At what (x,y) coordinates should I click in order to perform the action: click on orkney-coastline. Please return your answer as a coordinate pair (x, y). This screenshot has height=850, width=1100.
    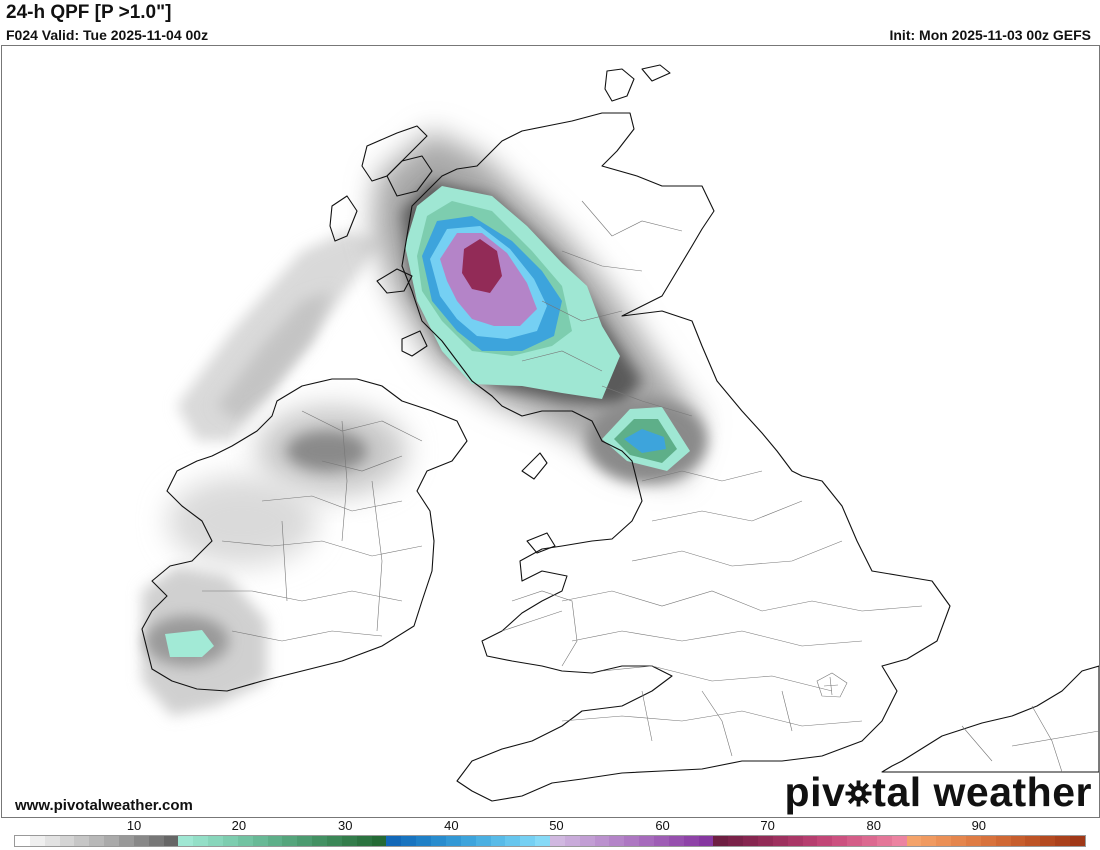
    Looking at the image, I should click on (637, 83).